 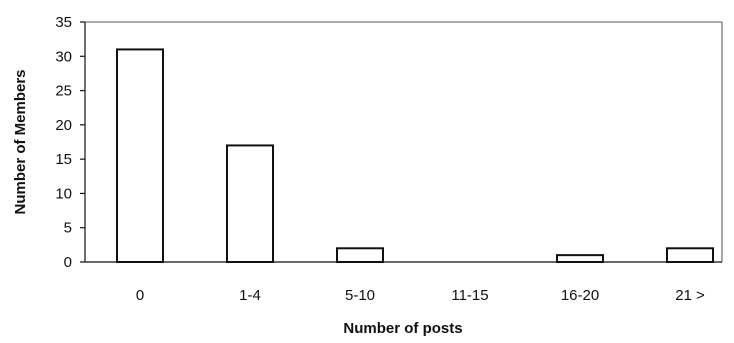 I want to click on y-tick-label: 0, so click(x=68, y=262).